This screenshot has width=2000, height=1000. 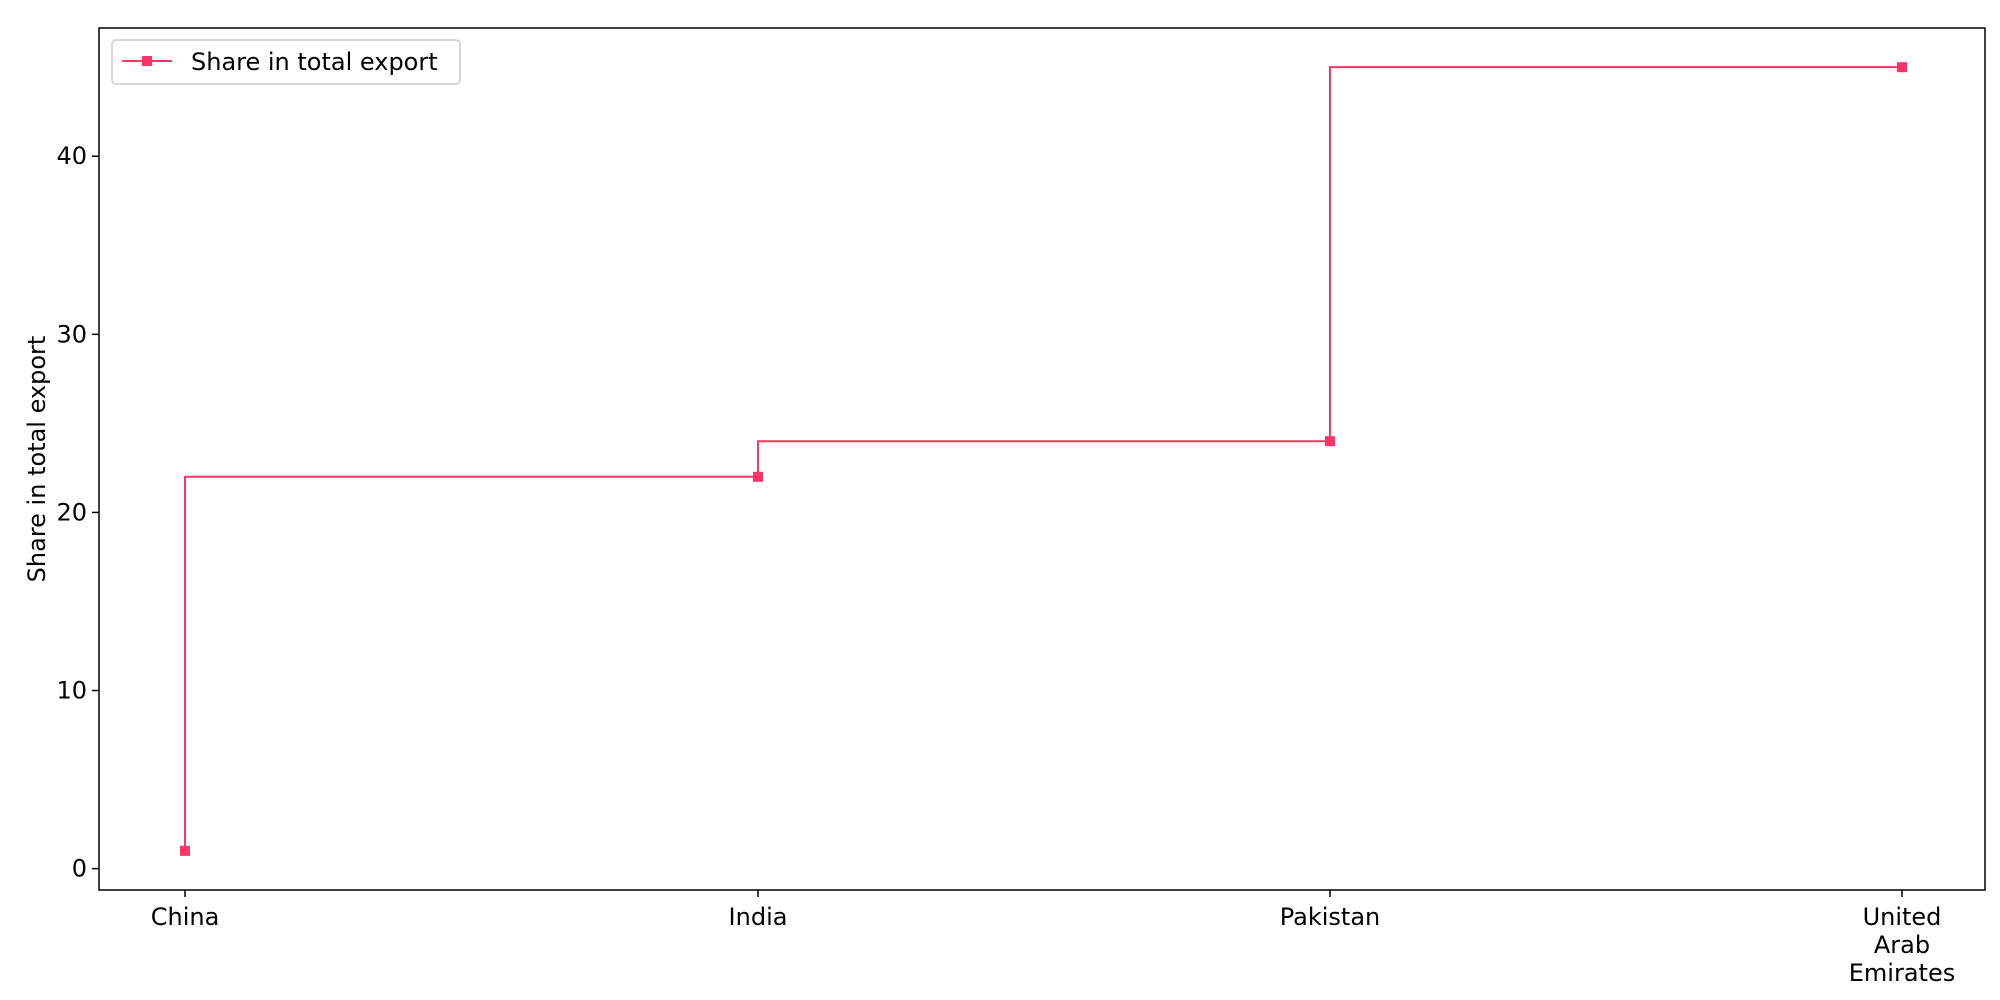 I want to click on y-tick-label: 10, so click(x=71, y=691).